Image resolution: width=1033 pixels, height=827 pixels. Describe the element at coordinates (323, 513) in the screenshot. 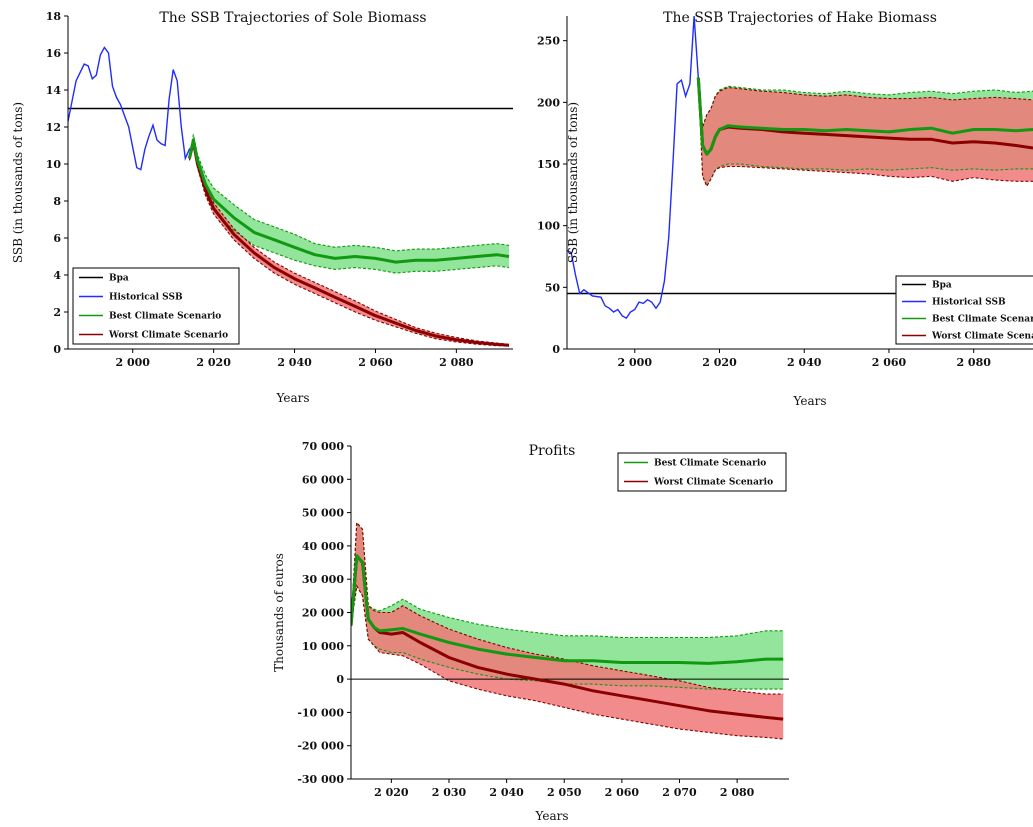

I see `y-tick-label: 50 000` at that location.